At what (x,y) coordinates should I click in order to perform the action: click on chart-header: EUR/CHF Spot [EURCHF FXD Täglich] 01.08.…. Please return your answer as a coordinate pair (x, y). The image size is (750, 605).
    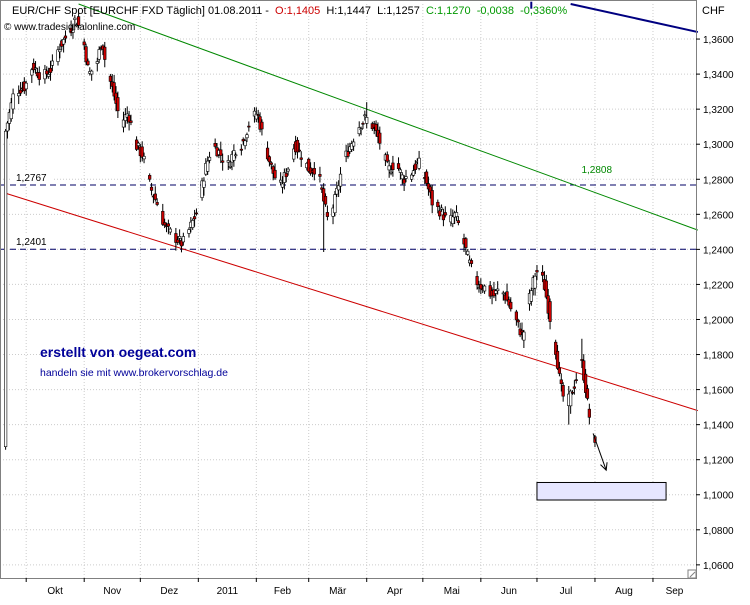
    Looking at the image, I should click on (289, 11).